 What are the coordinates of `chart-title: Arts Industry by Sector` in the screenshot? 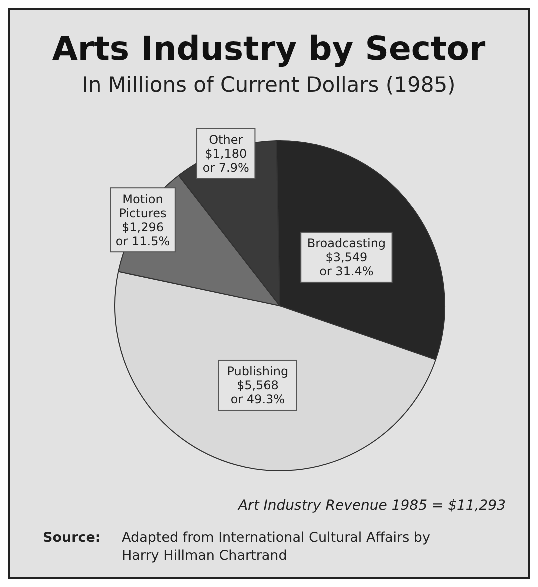 It's located at (269, 48).